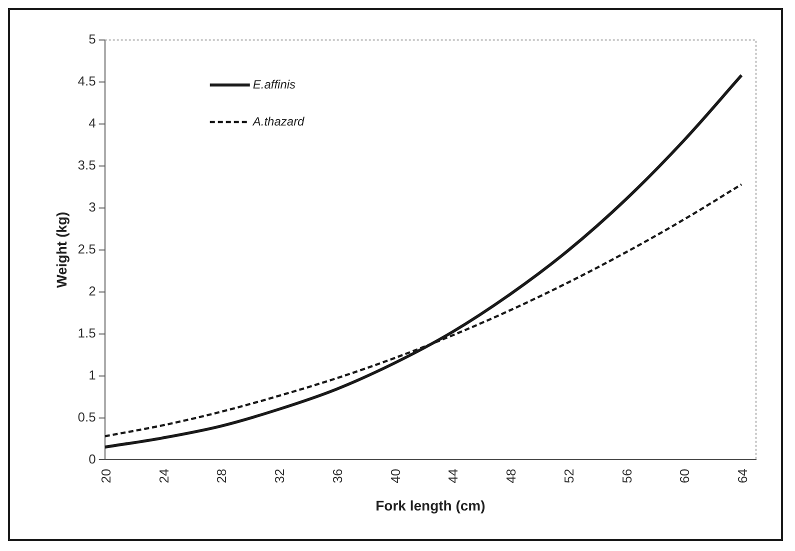 Image resolution: width=795 pixels, height=551 pixels. Describe the element at coordinates (626, 476) in the screenshot. I see `x-tick-label: 56` at that location.